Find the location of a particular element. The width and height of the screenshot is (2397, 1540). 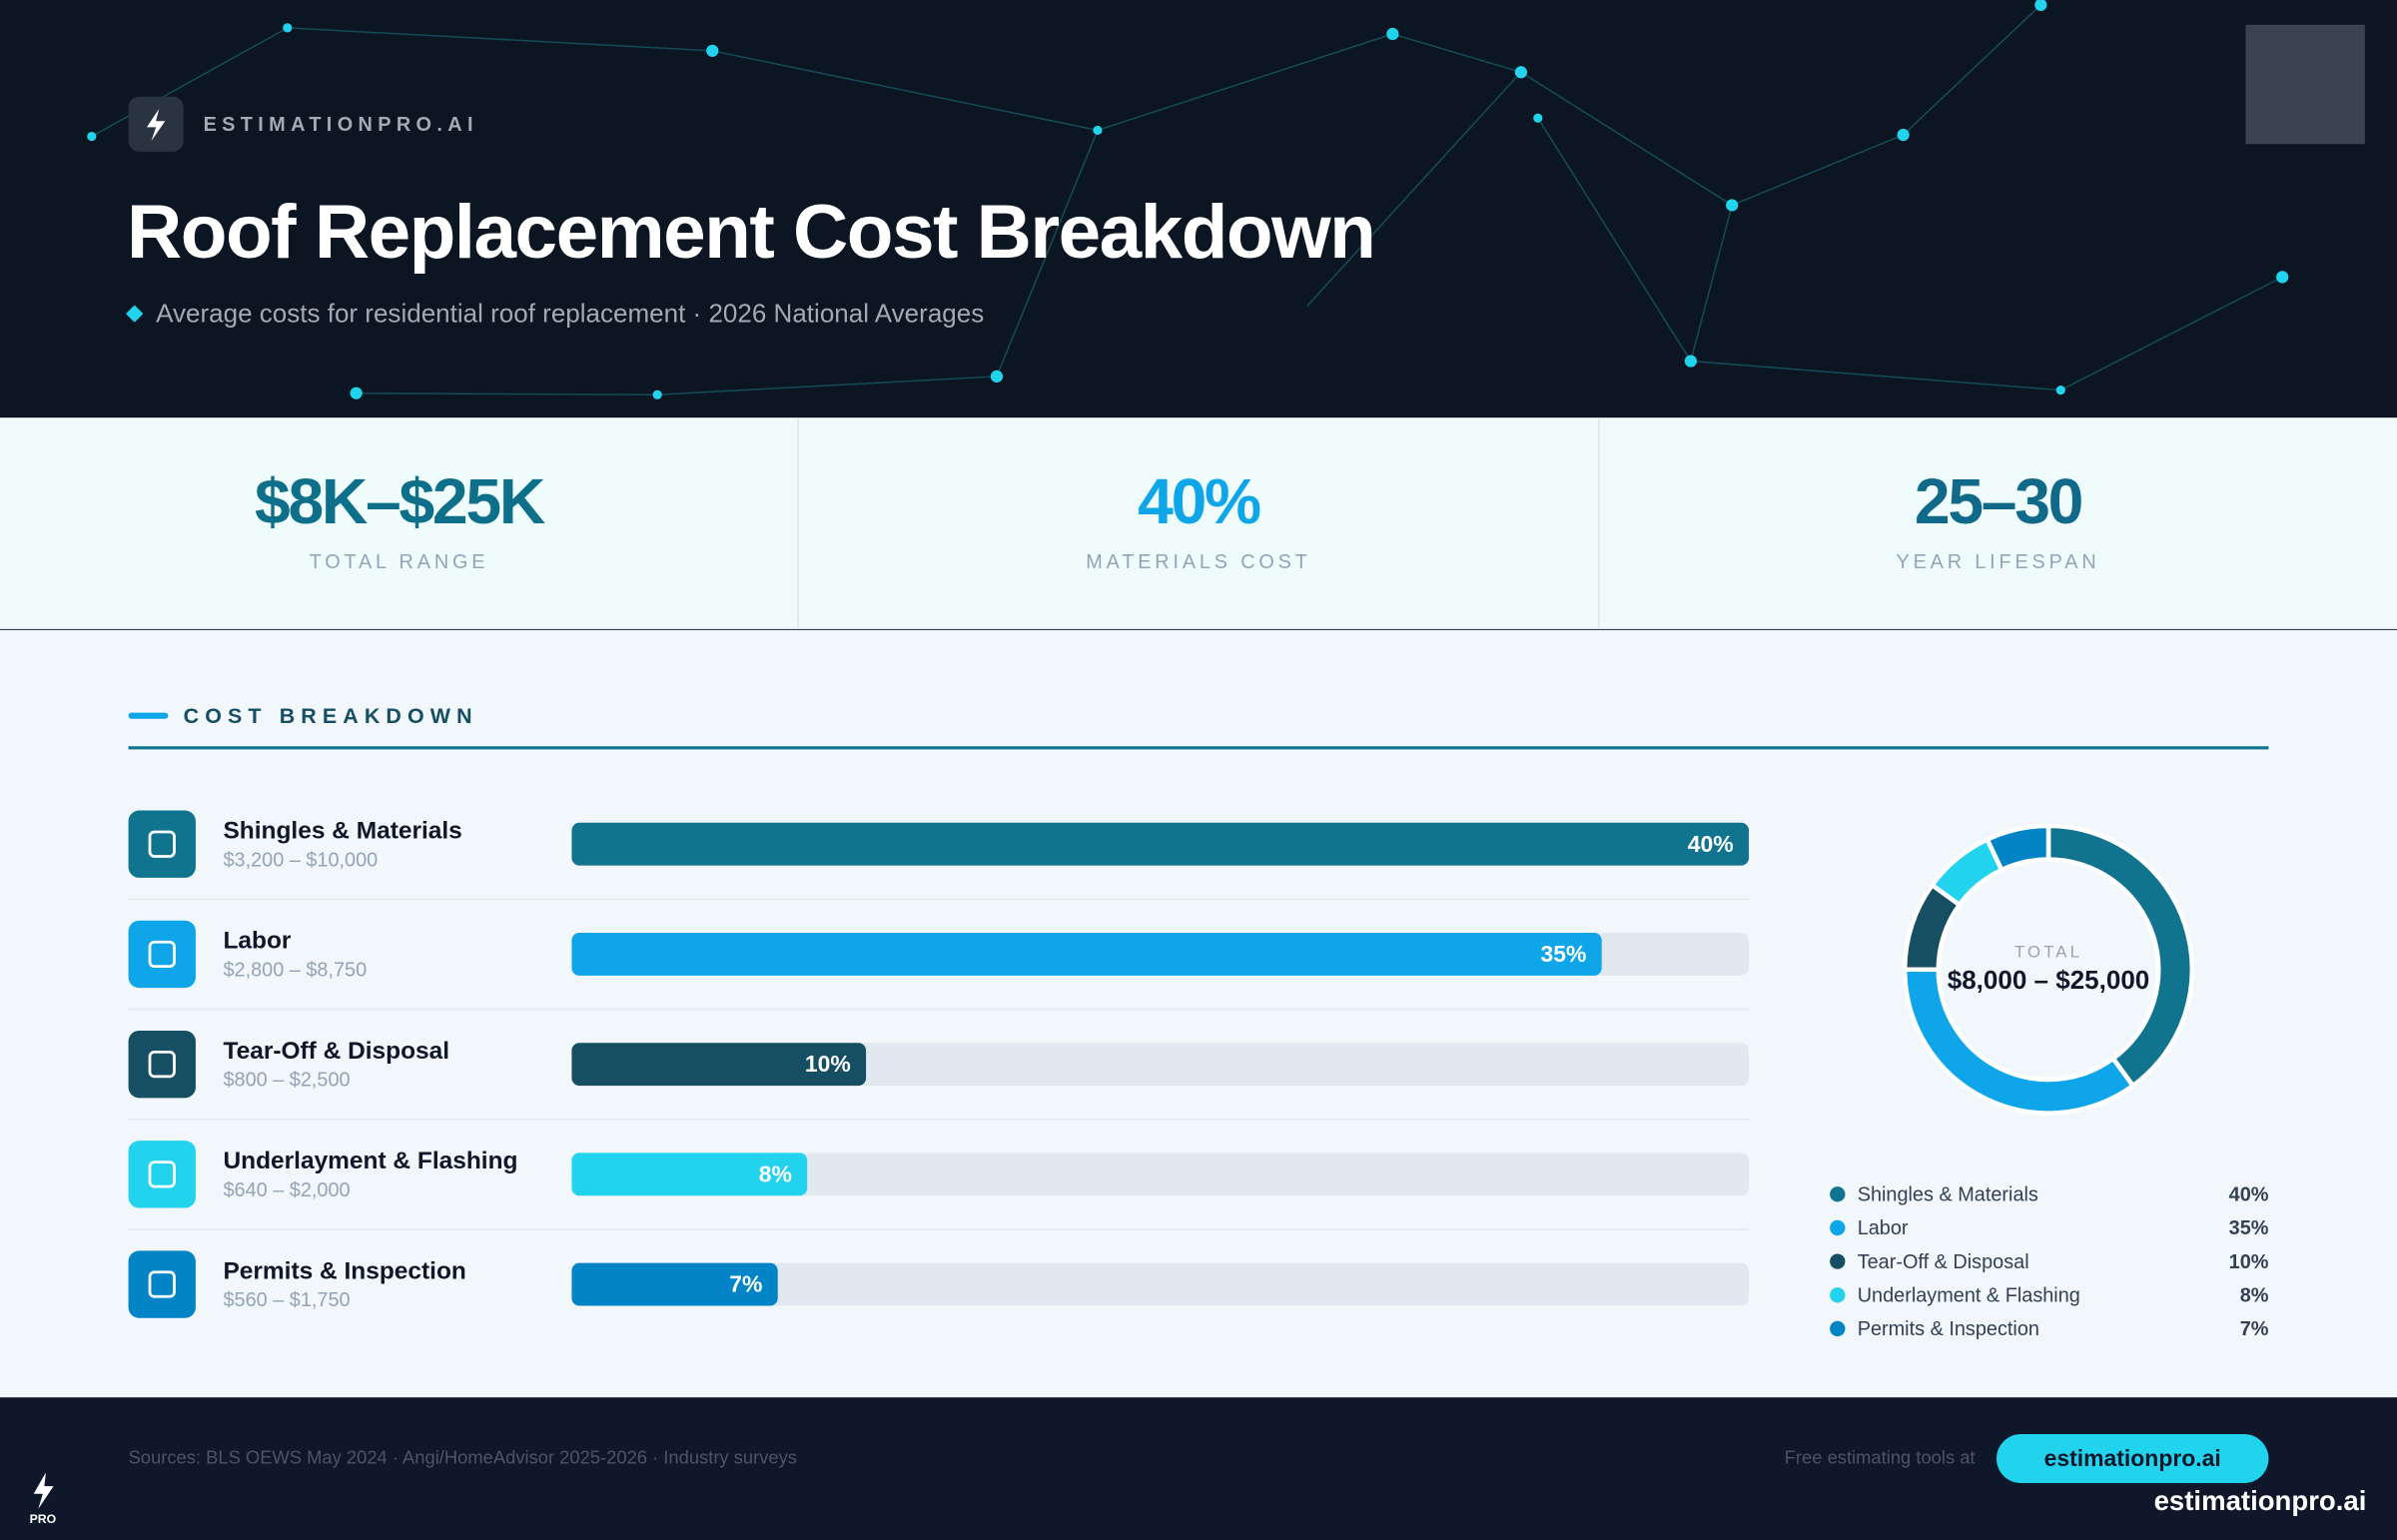

legend-value: 7% is located at coordinates (2254, 1329).